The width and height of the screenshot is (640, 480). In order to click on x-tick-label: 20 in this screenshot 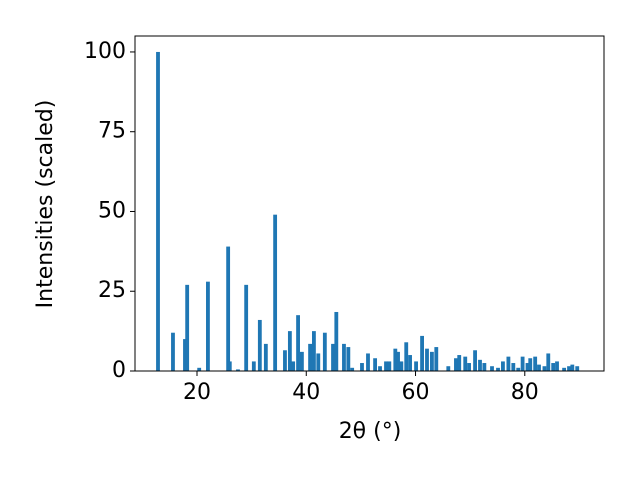, I will do `click(197, 392)`.